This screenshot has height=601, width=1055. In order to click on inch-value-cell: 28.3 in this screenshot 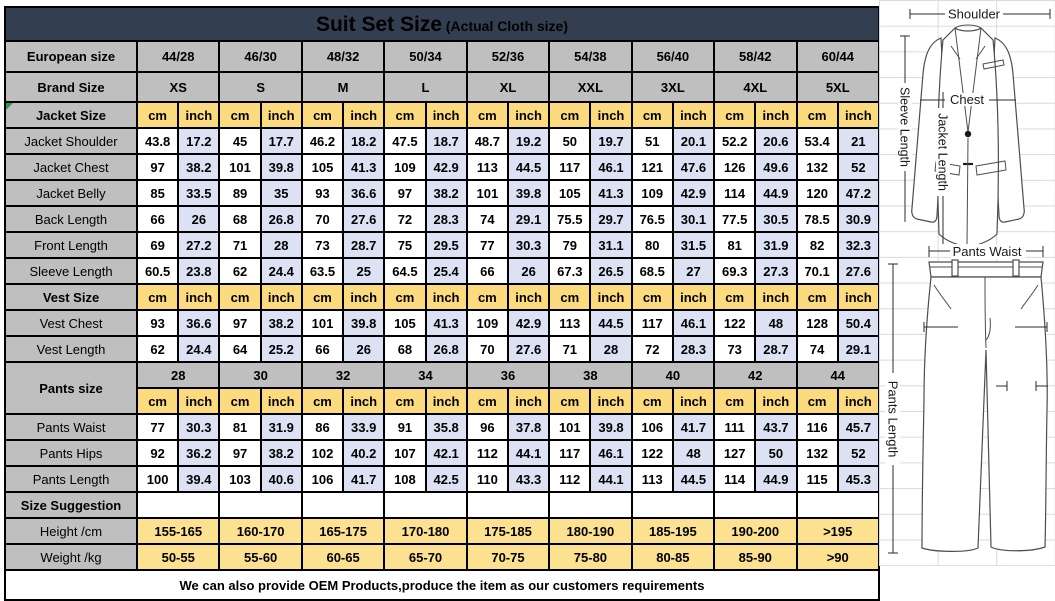, I will do `click(446, 219)`.